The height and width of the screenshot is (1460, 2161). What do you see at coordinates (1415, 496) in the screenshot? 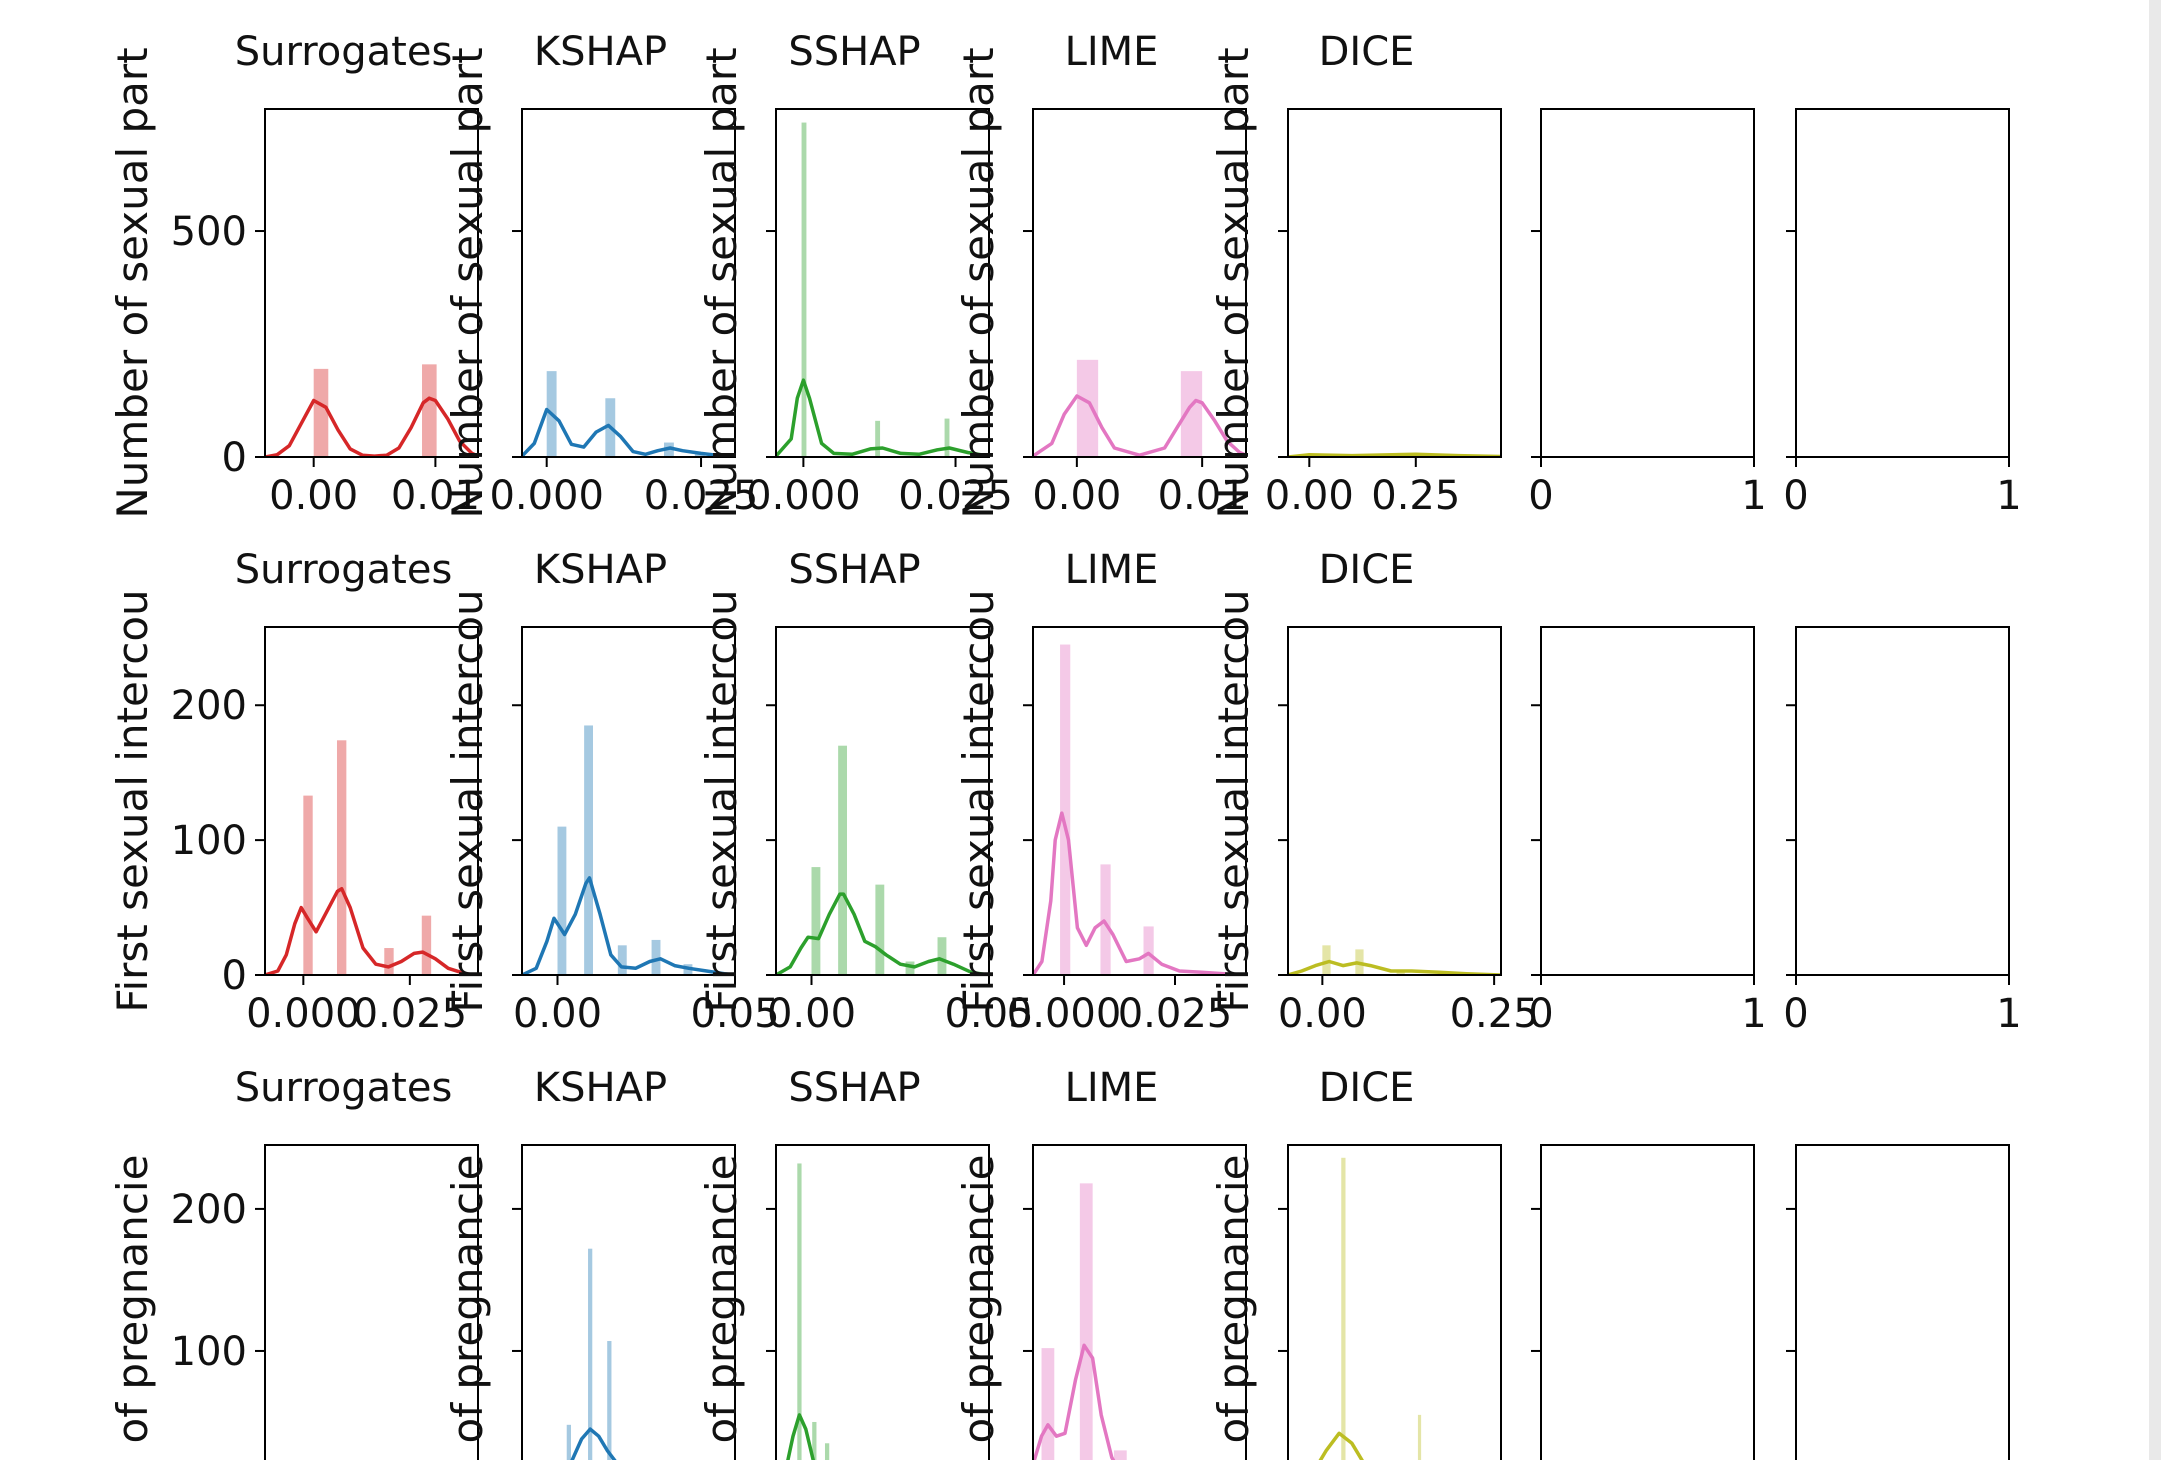
I see `x-tick-label: 0.25` at bounding box center [1415, 496].